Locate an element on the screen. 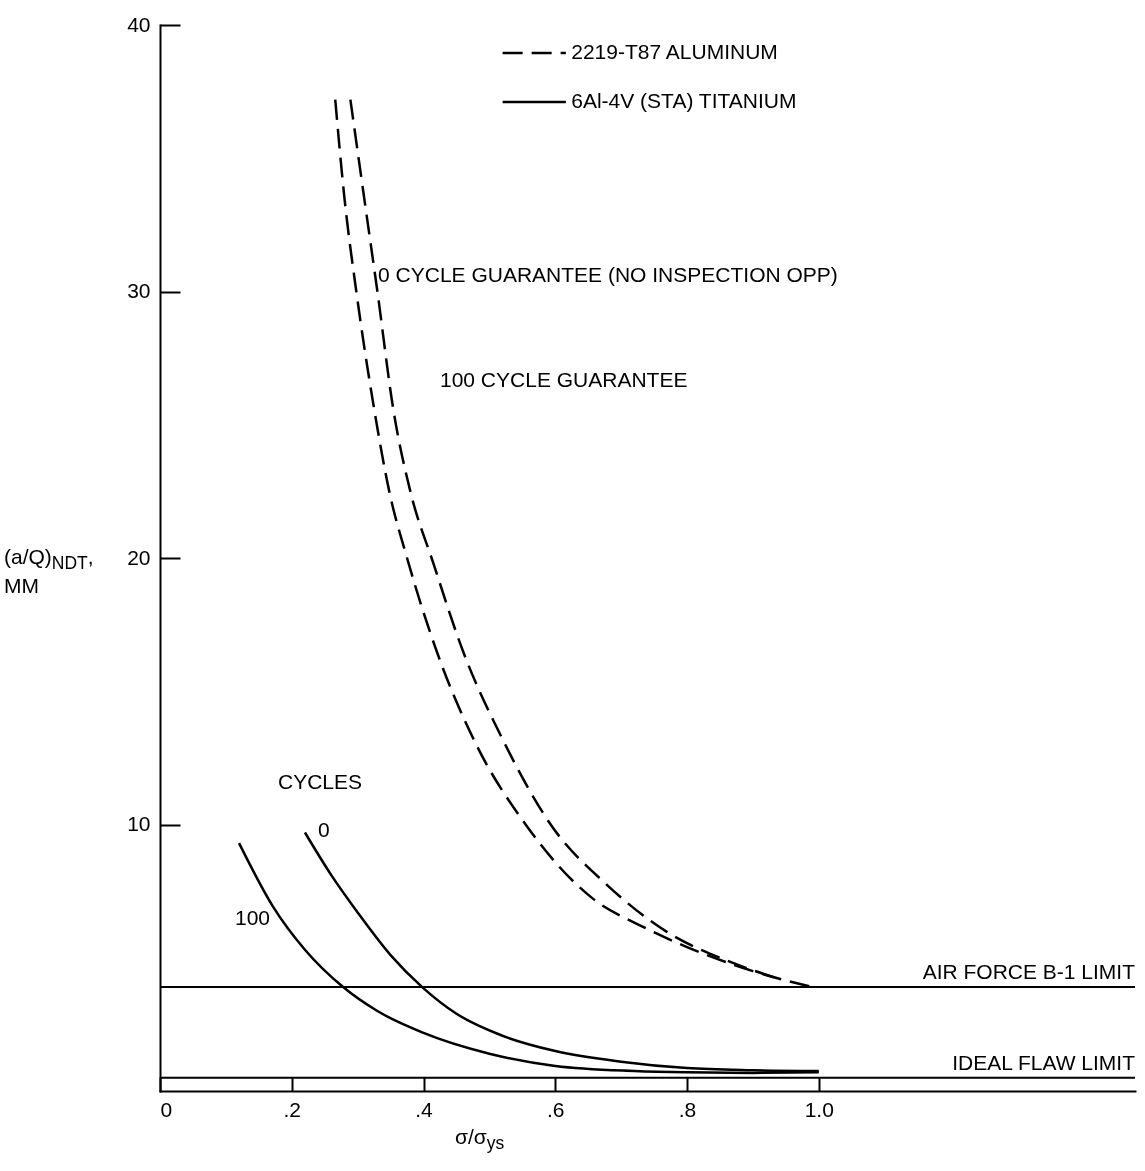  y-tick-label: 20 is located at coordinates (139, 557).